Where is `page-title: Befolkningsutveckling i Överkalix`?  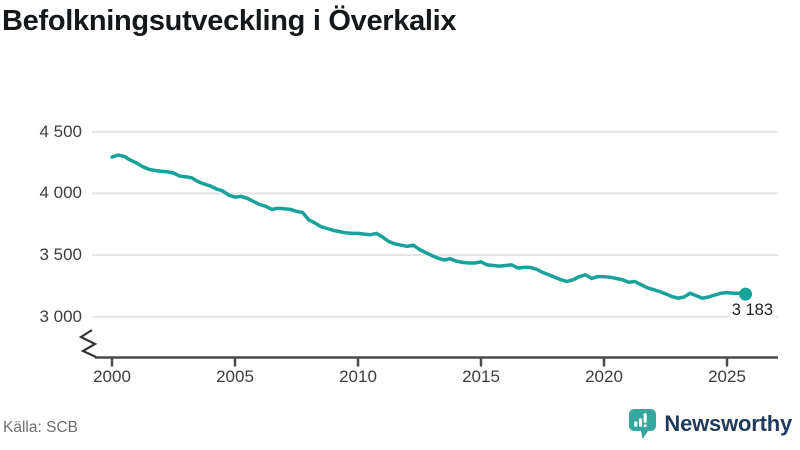
page-title: Befolkningsutveckling i Överkalix is located at coordinates (229, 21).